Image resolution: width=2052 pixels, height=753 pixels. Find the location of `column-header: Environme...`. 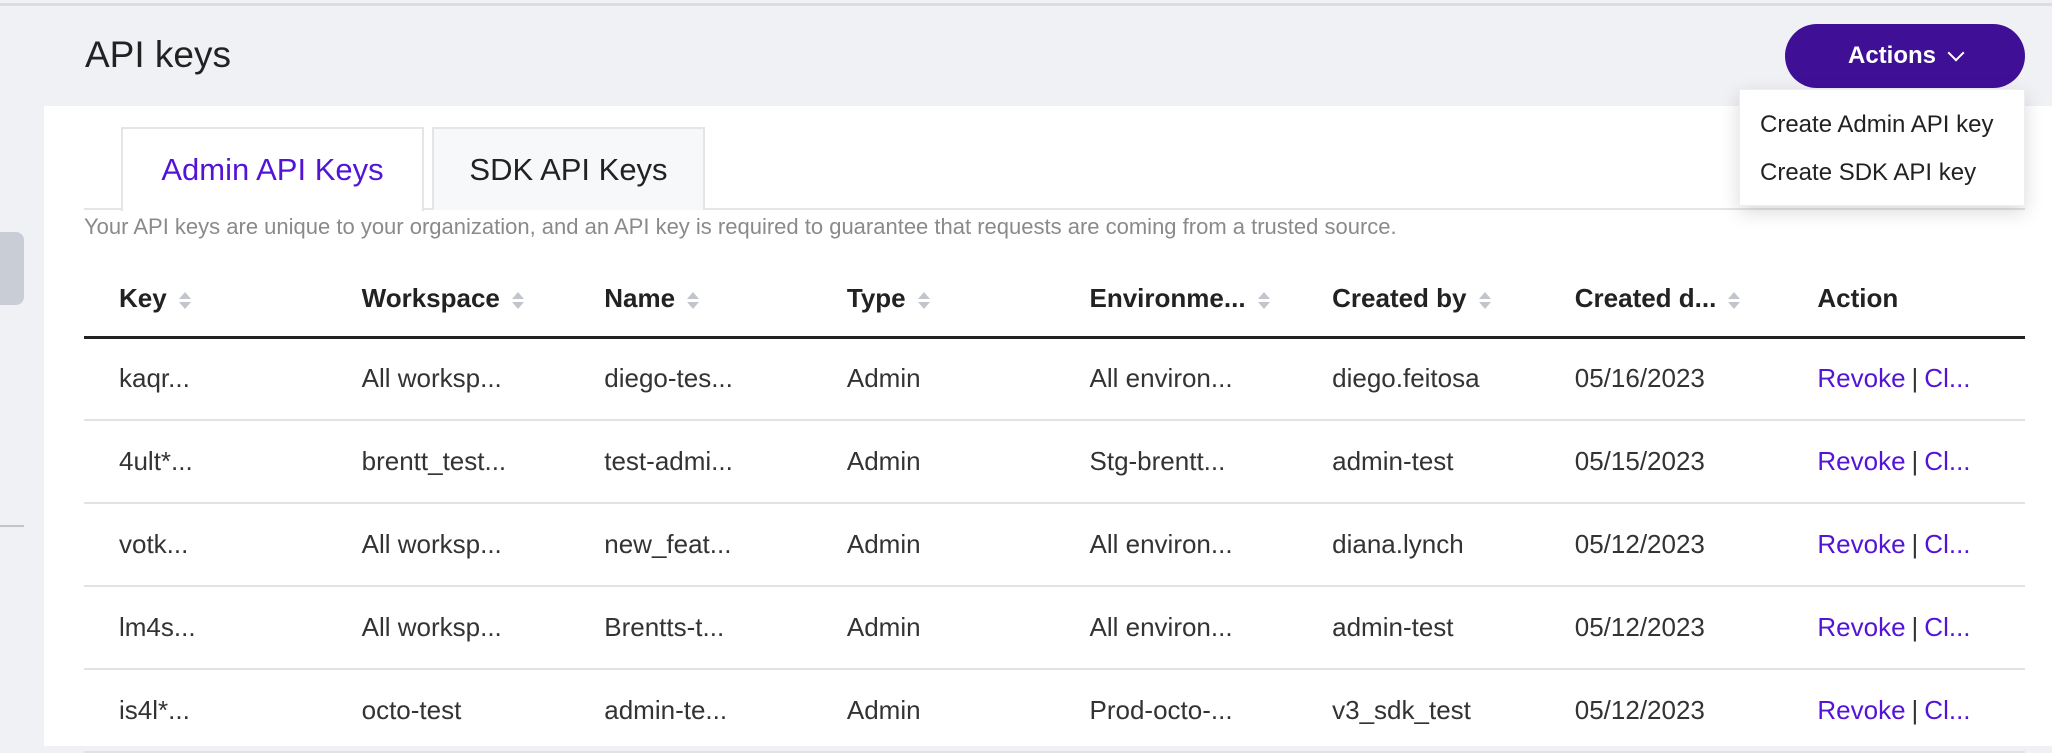

column-header: Environme... is located at coordinates (1176, 300).